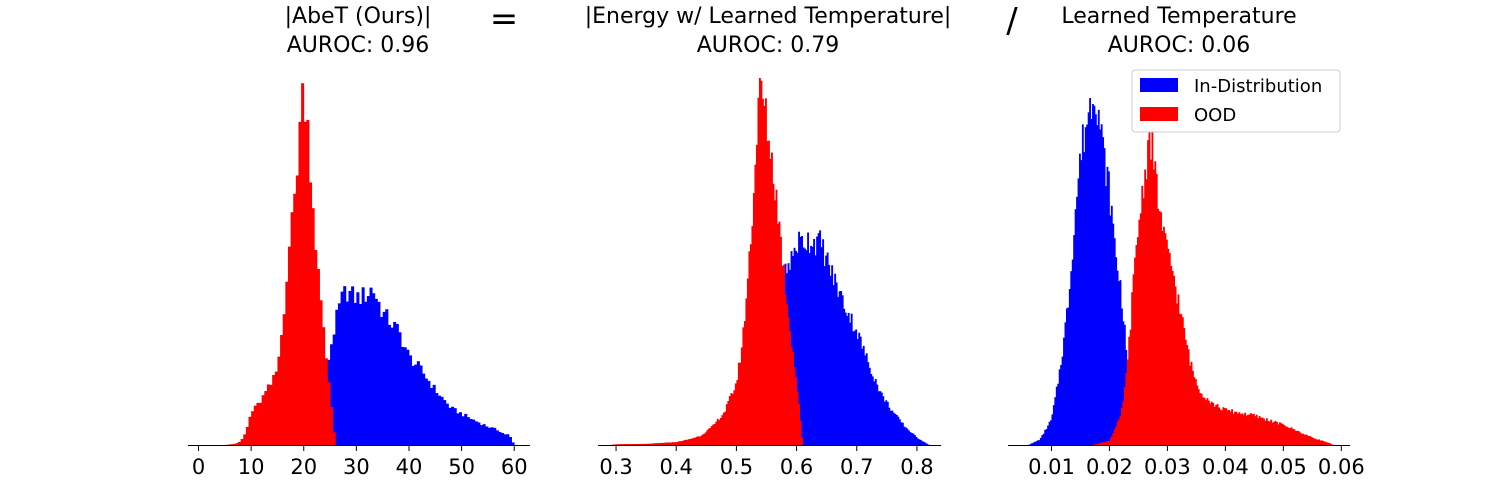 Image resolution: width=1500 pixels, height=500 pixels. I want to click on legend-swatch-ood, so click(1159, 114).